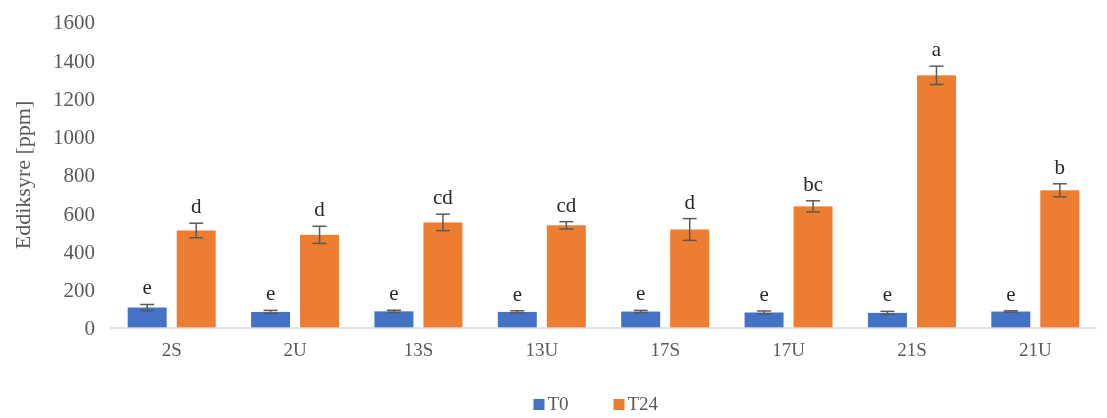  Describe the element at coordinates (22, 175) in the screenshot. I see `y-axis-title: Eddiksyre [ppm]` at that location.